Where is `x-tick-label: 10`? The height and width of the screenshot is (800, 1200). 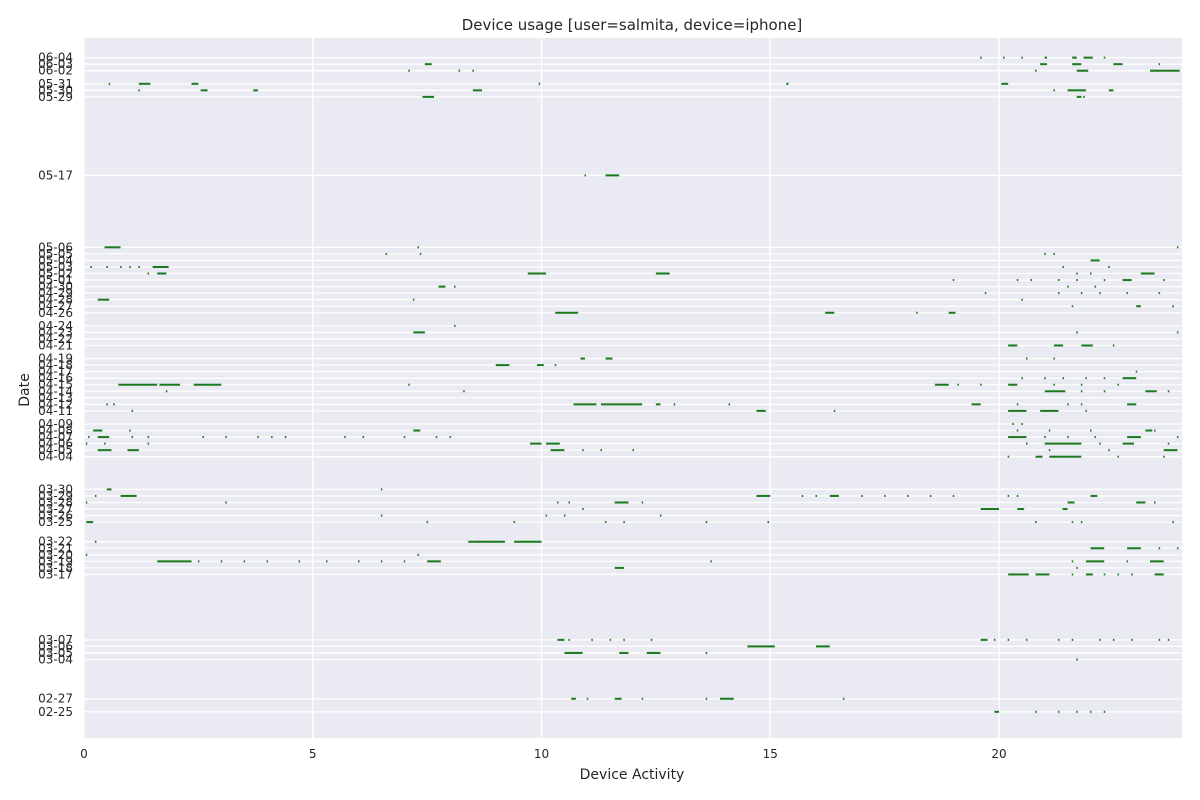 x-tick-label: 10 is located at coordinates (541, 754).